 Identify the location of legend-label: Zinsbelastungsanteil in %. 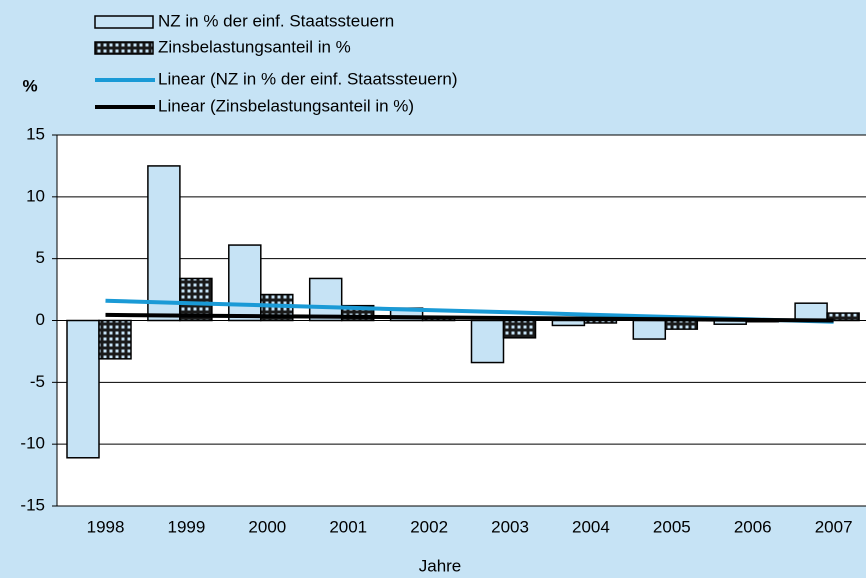
(254, 46).